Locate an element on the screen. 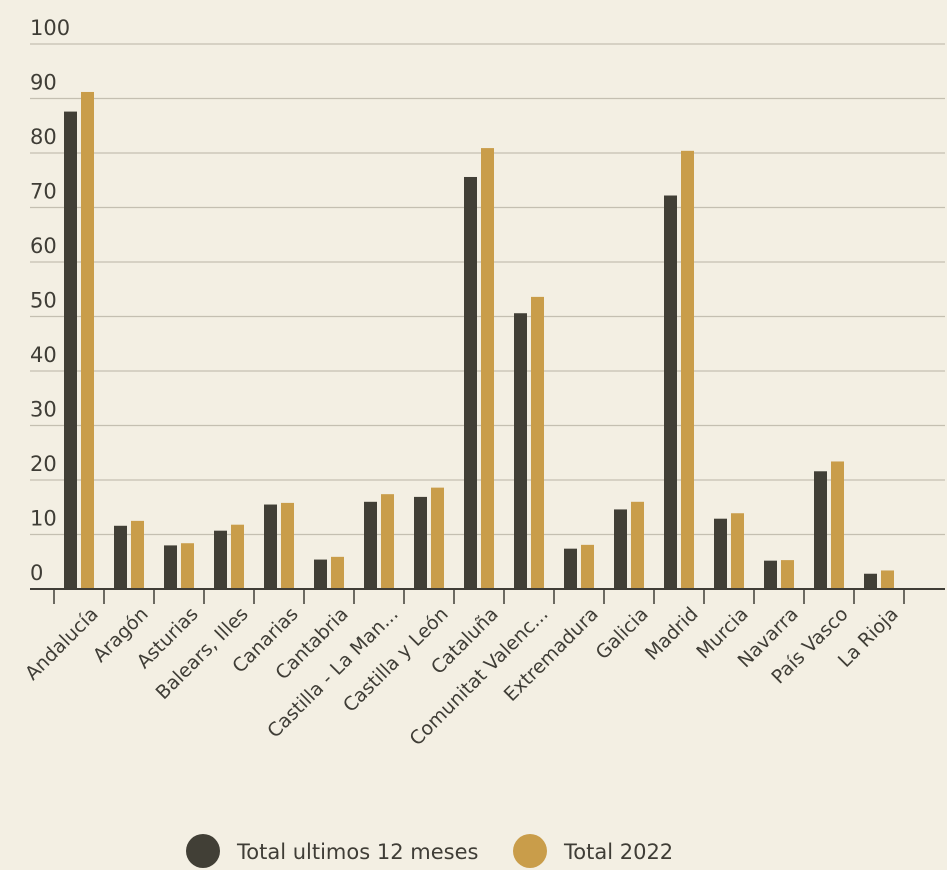  bar-cantabria-total-ultimos-12-meses is located at coordinates (320, 574).